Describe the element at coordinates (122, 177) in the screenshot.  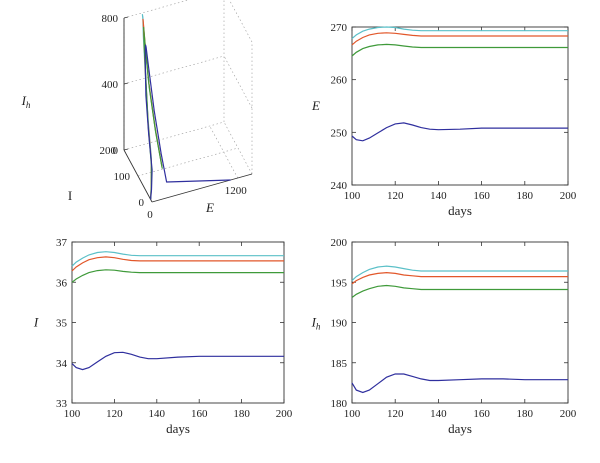
I see `i-tick-label: 100` at that location.